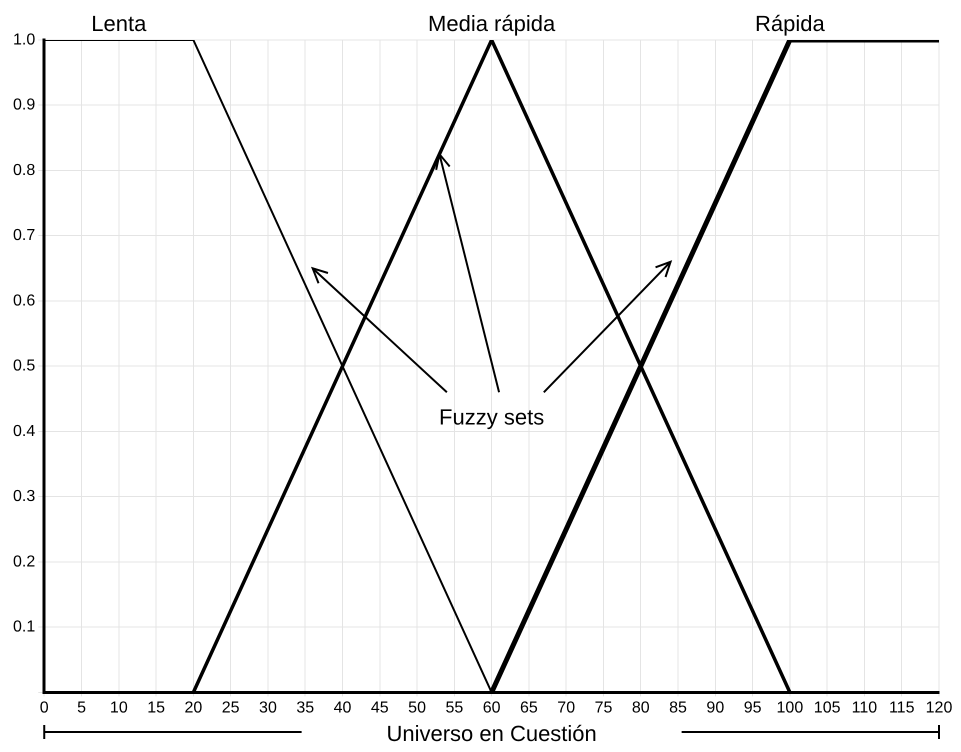 This screenshot has width=961, height=752. What do you see at coordinates (865, 707) in the screenshot?
I see `x-tick-label: 110` at bounding box center [865, 707].